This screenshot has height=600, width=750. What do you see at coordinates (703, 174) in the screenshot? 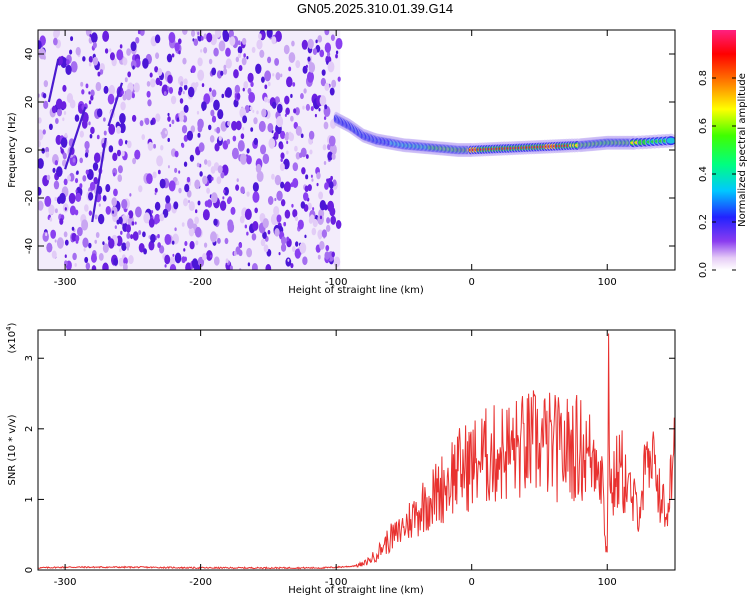
I see `colorbar-tick-label: 0.4` at bounding box center [703, 174].